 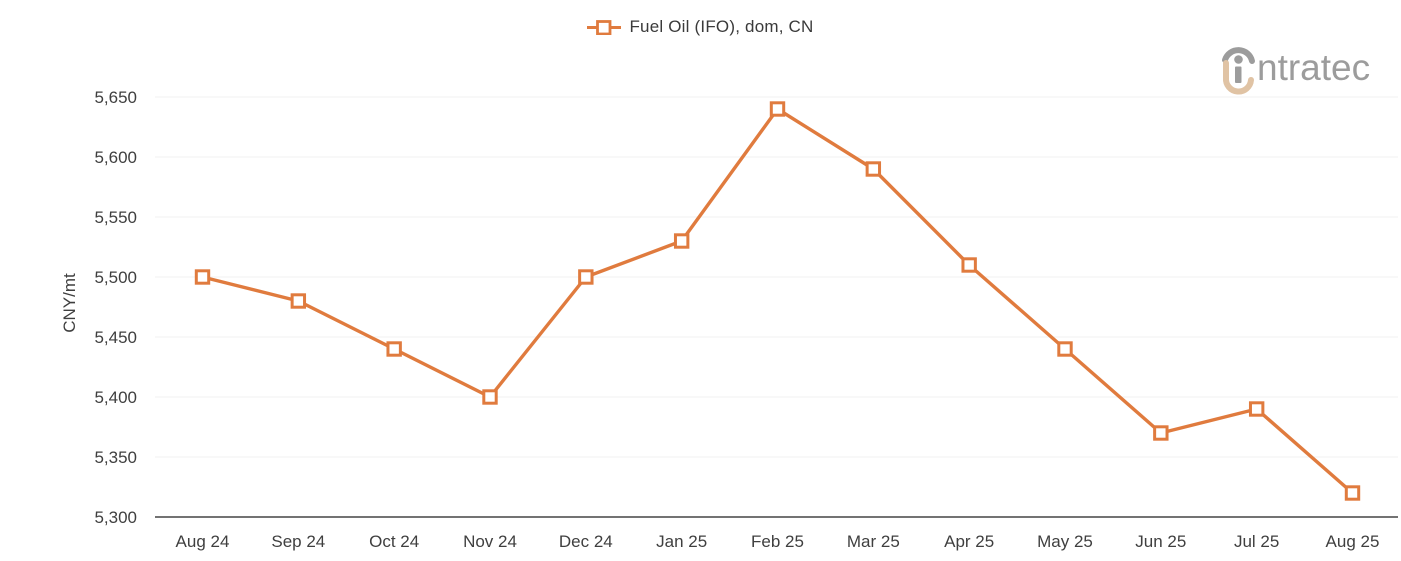 What do you see at coordinates (1238, 74) in the screenshot?
I see `logo-i-stem` at bounding box center [1238, 74].